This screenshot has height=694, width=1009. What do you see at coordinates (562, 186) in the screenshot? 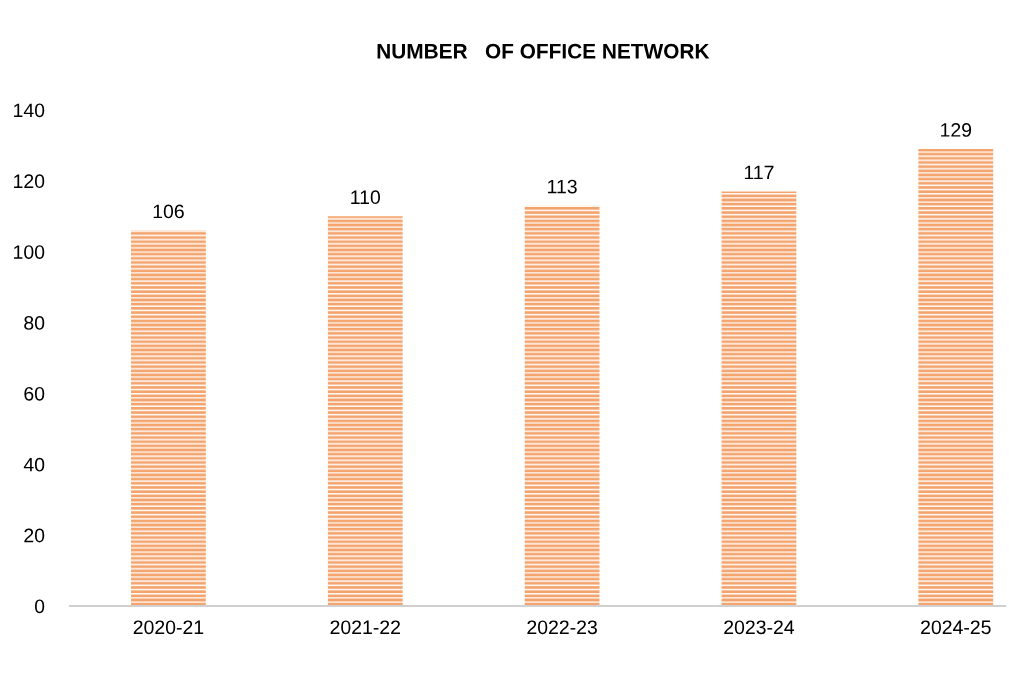
I see `data-label: 113` at bounding box center [562, 186].